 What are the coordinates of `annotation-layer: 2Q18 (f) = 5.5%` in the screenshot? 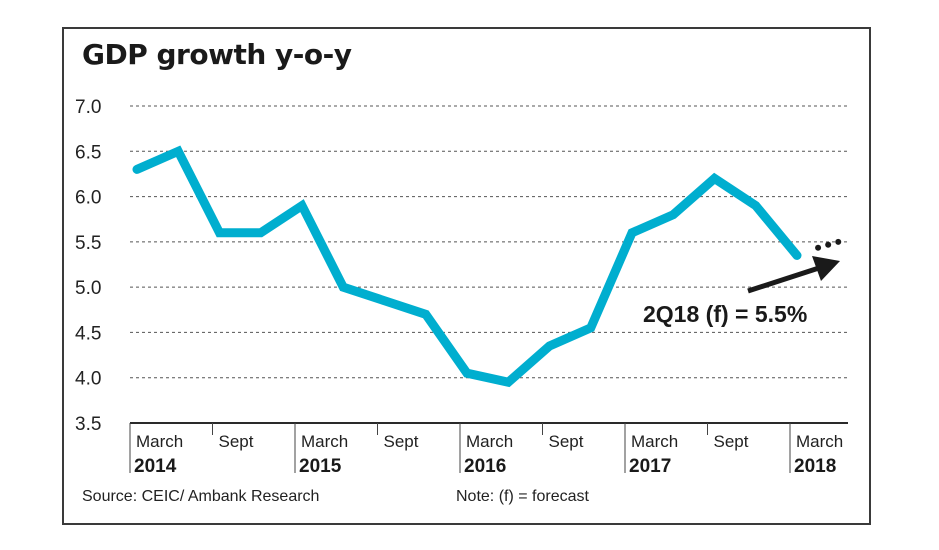 It's located at (741, 291).